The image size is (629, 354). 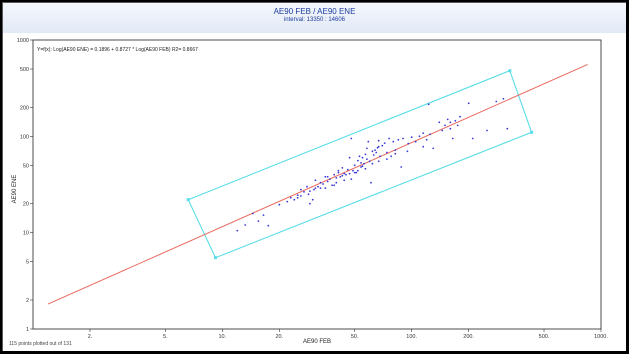 What do you see at coordinates (411, 337) in the screenshot?
I see `x-tick-label: 100.` at bounding box center [411, 337].